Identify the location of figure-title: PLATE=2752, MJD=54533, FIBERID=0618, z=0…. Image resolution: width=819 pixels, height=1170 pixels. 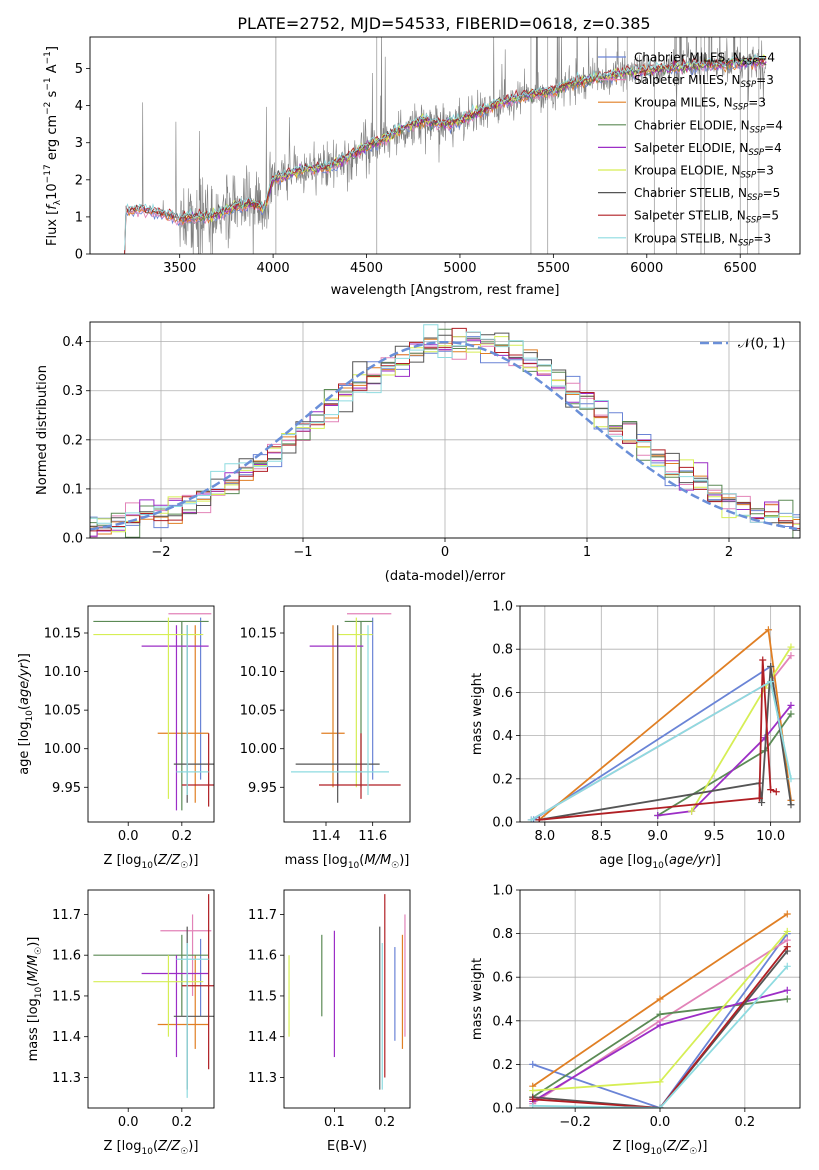
(443, 23).